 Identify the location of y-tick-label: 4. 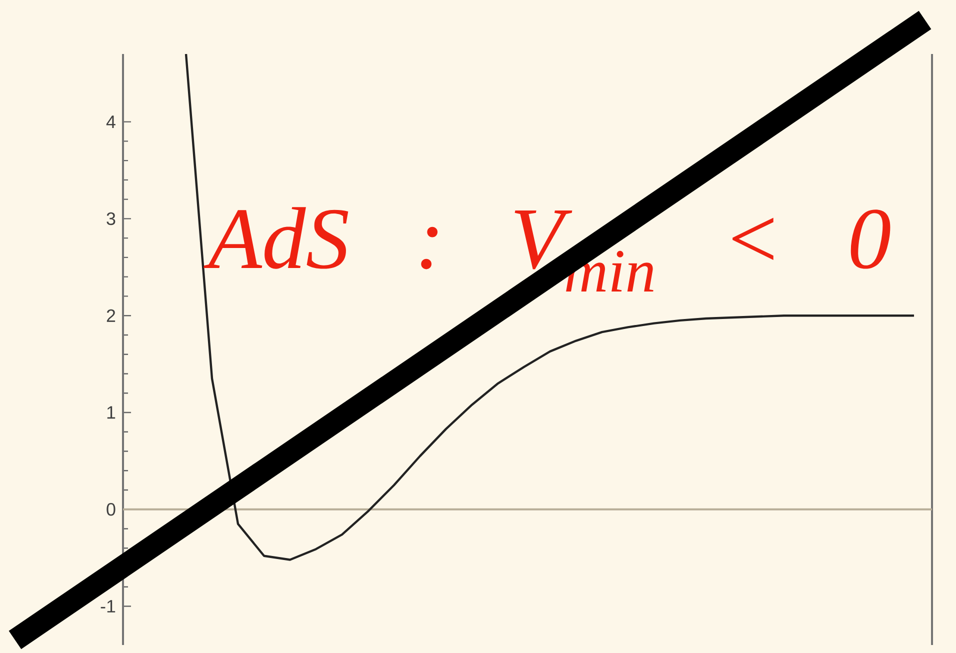
(111, 122).